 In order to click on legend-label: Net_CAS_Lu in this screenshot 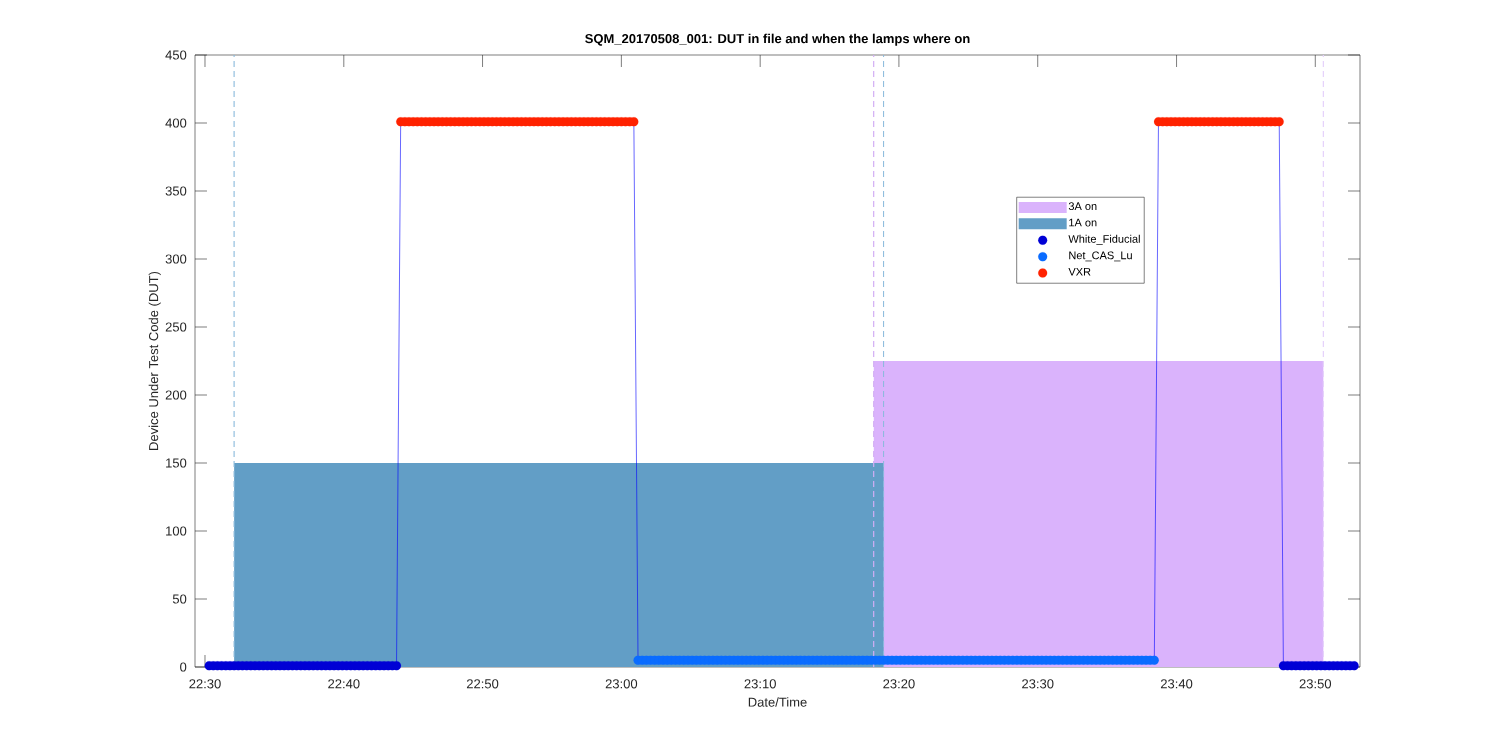, I will do `click(1100, 256)`.